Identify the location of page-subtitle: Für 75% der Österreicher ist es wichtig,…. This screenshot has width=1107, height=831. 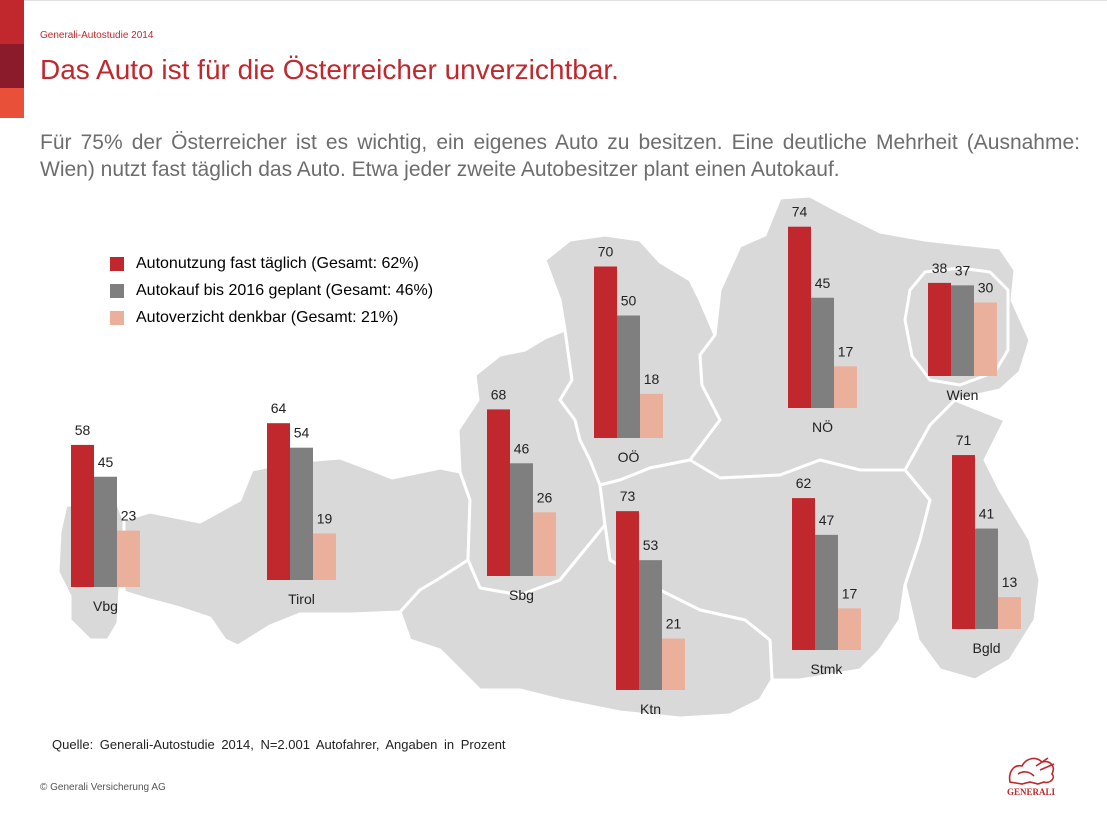
(560, 156).